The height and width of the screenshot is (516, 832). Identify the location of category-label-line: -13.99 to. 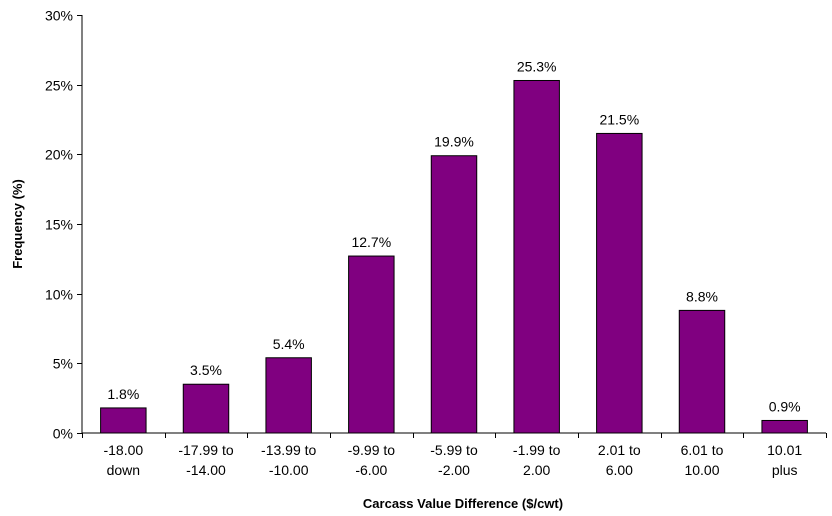
(288, 450).